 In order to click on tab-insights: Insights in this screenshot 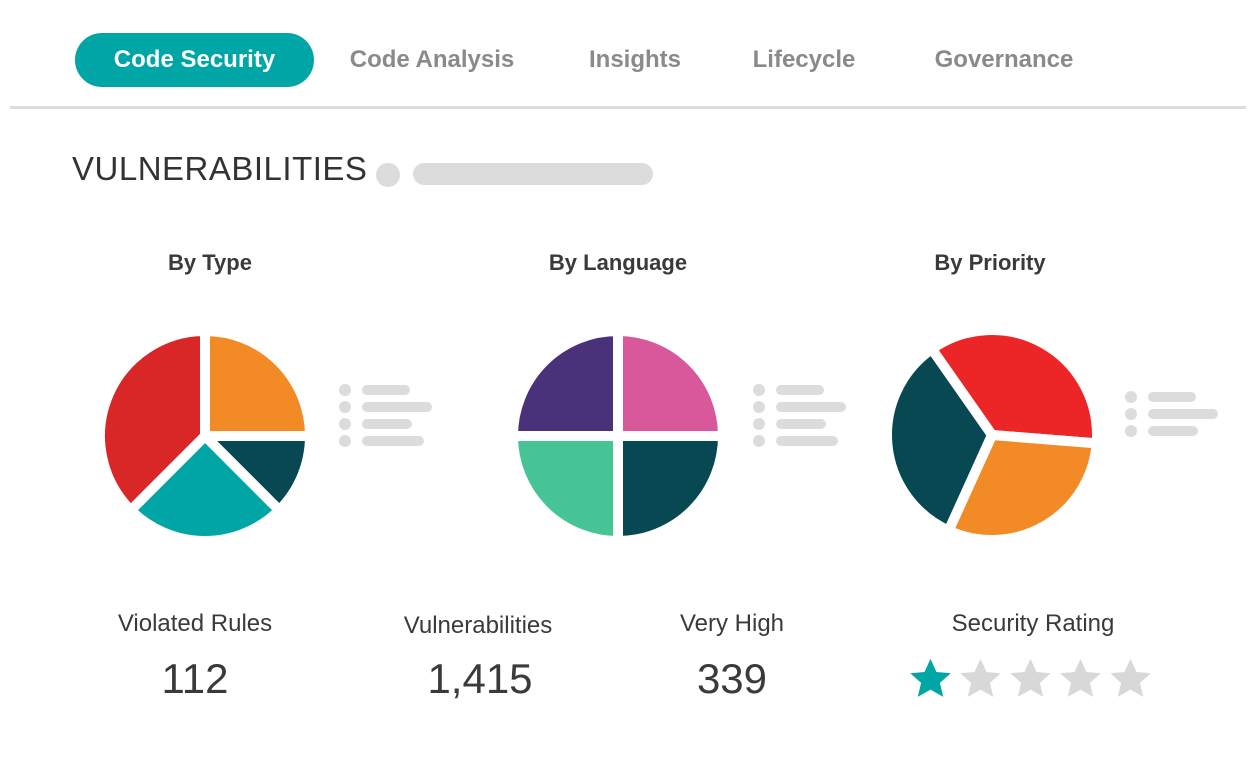, I will do `click(634, 59)`.